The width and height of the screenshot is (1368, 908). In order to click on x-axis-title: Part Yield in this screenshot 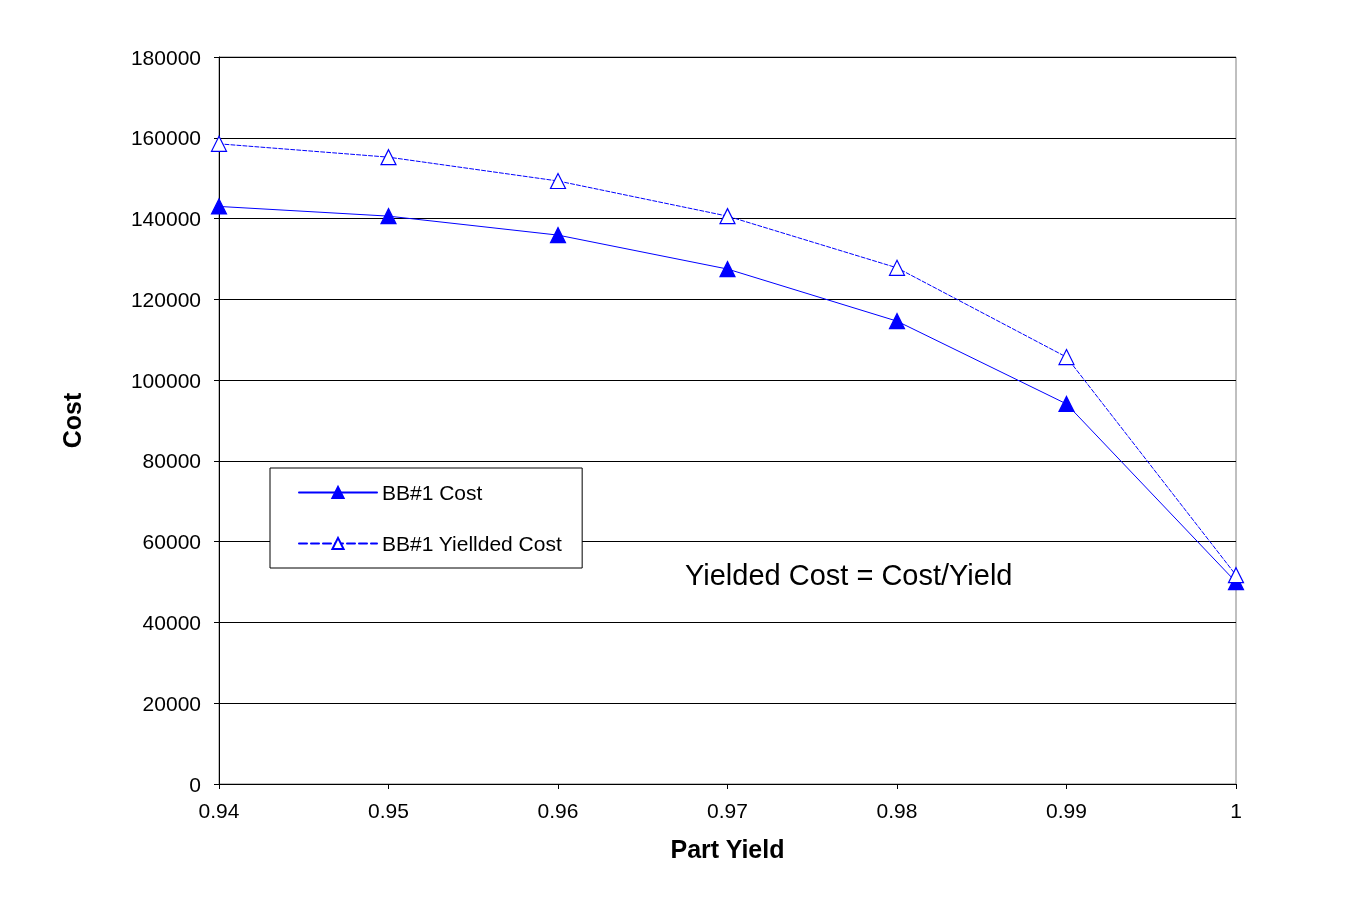, I will do `click(727, 848)`.